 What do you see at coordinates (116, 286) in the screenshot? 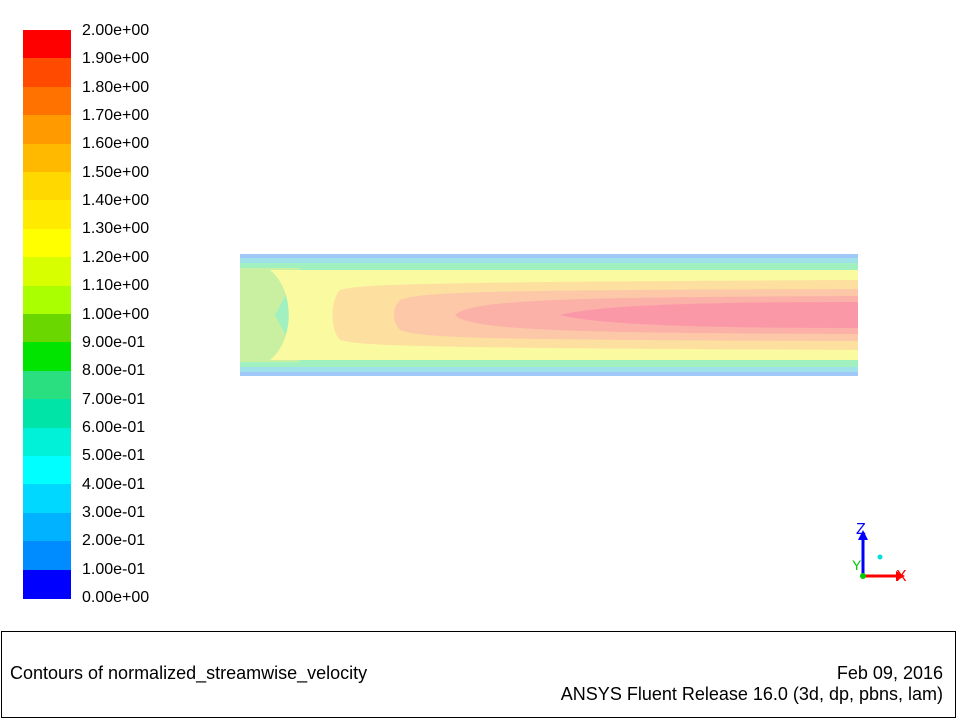
I see `colorbar-tick-label: 1.10e+00` at bounding box center [116, 286].